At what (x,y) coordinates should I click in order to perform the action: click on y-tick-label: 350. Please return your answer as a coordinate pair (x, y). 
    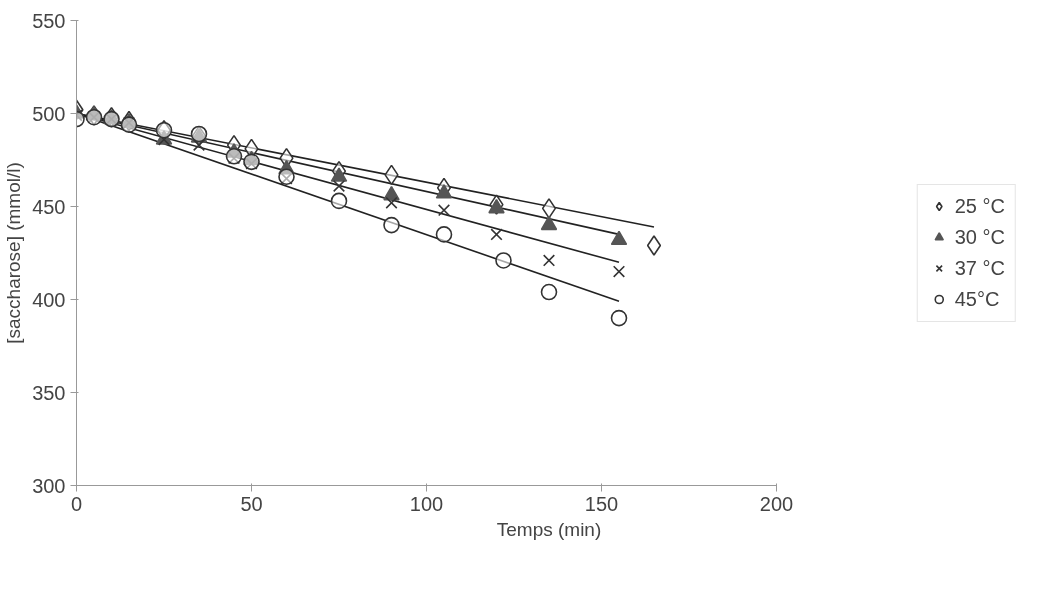
    Looking at the image, I should click on (49, 392).